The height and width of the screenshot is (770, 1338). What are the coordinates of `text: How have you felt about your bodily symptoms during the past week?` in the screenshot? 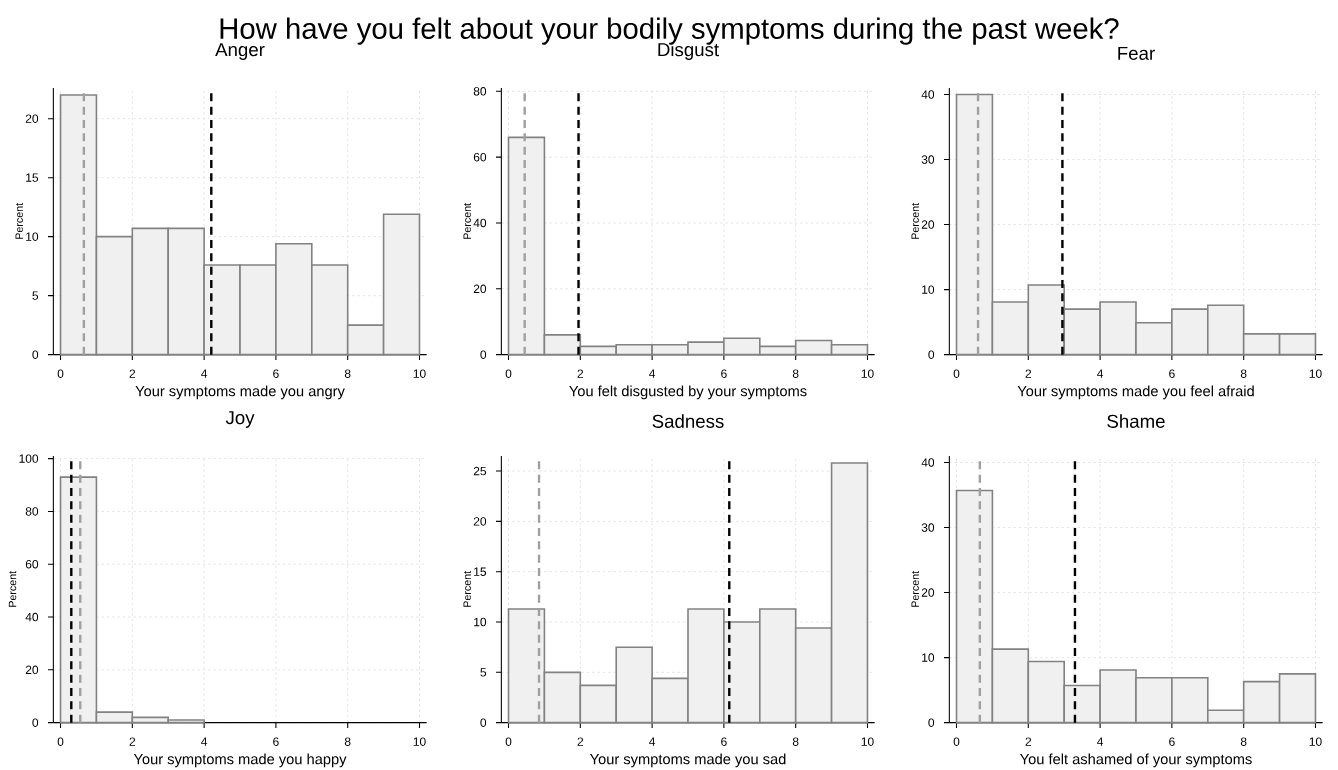 It's located at (669, 31).